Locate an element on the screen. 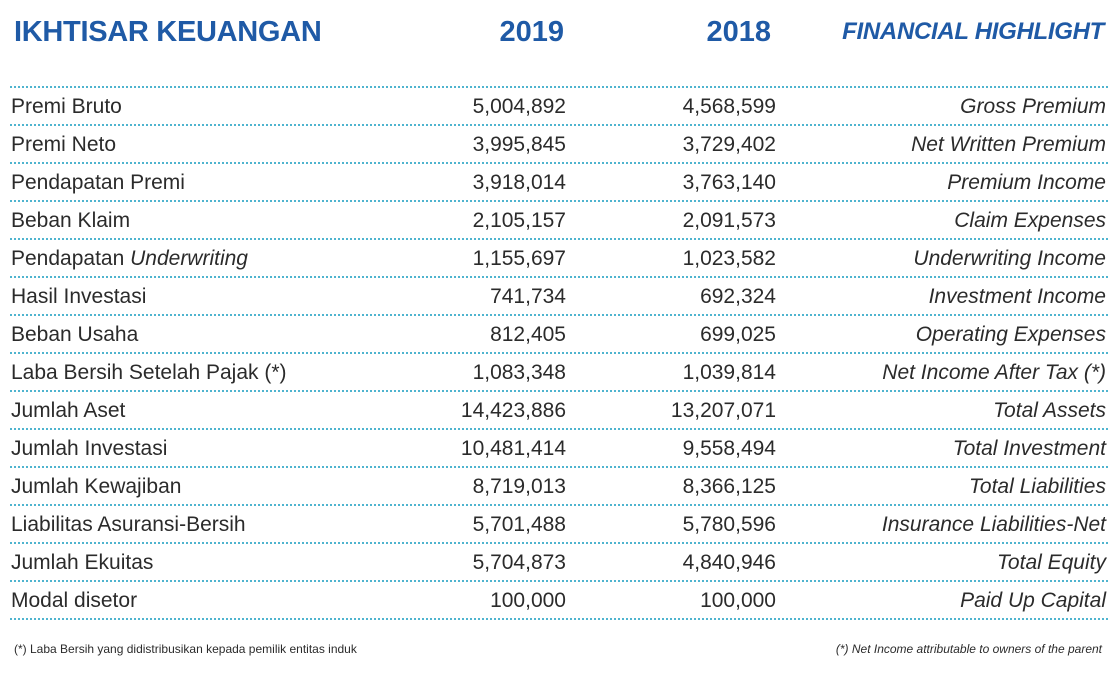  value-2018: 5,780,596 is located at coordinates (729, 524).